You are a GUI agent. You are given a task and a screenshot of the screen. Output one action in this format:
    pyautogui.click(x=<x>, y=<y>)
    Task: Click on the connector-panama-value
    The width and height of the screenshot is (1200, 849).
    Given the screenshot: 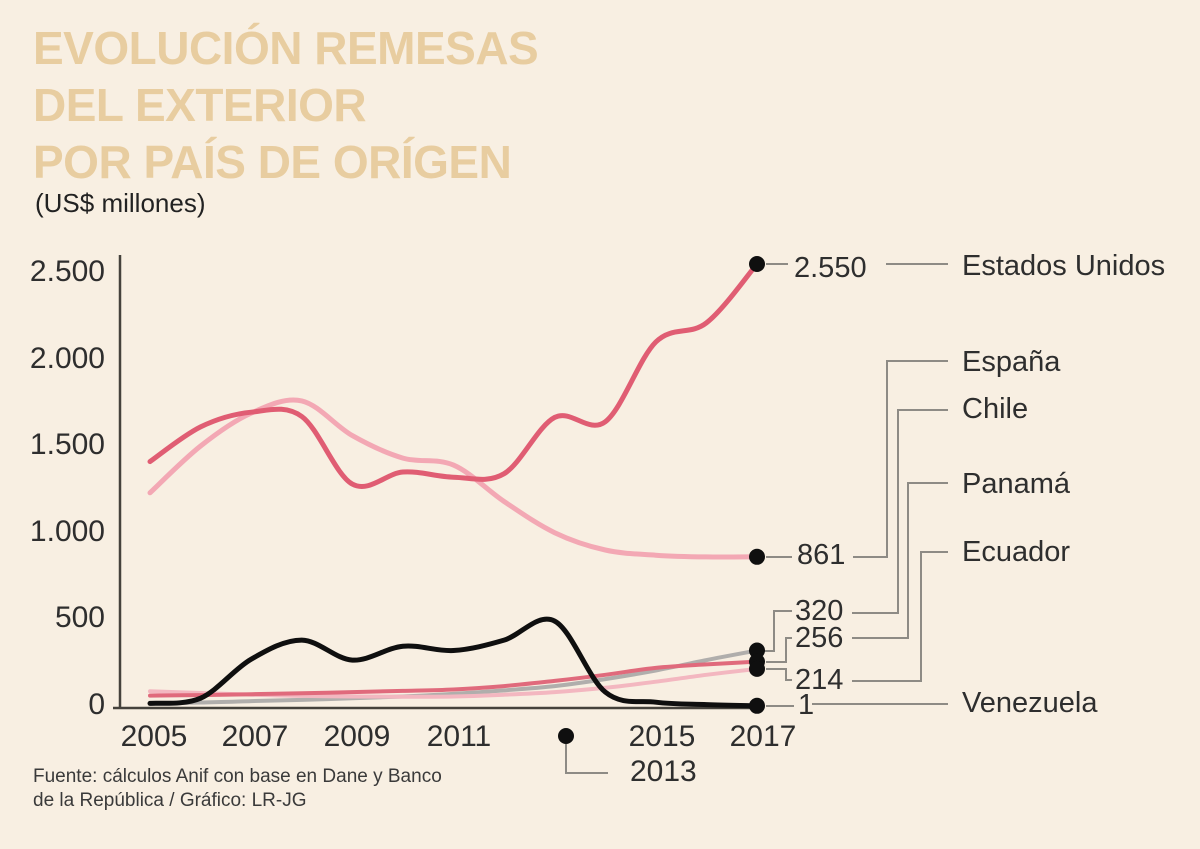 What is the action you would take?
    pyautogui.click(x=779, y=650)
    